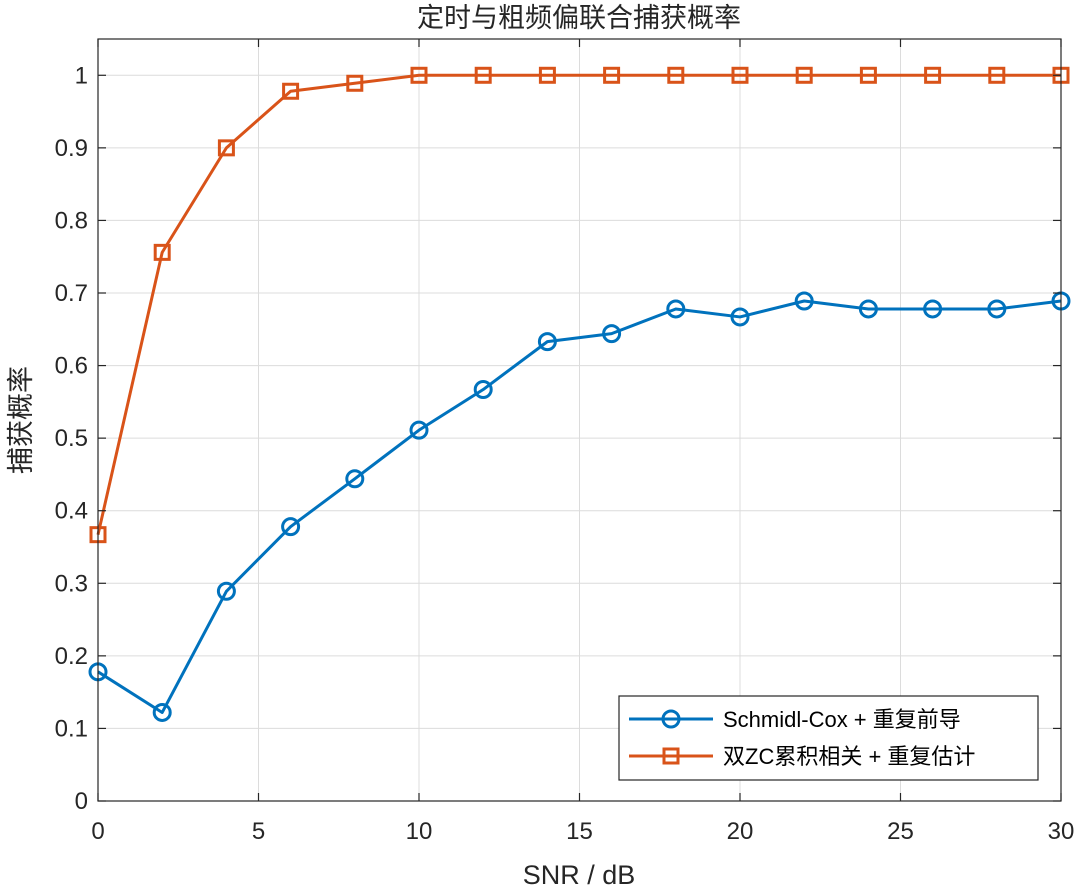 Image resolution: width=1080 pixels, height=888 pixels. What do you see at coordinates (81, 801) in the screenshot?
I see `y-tick-label: 0` at bounding box center [81, 801].